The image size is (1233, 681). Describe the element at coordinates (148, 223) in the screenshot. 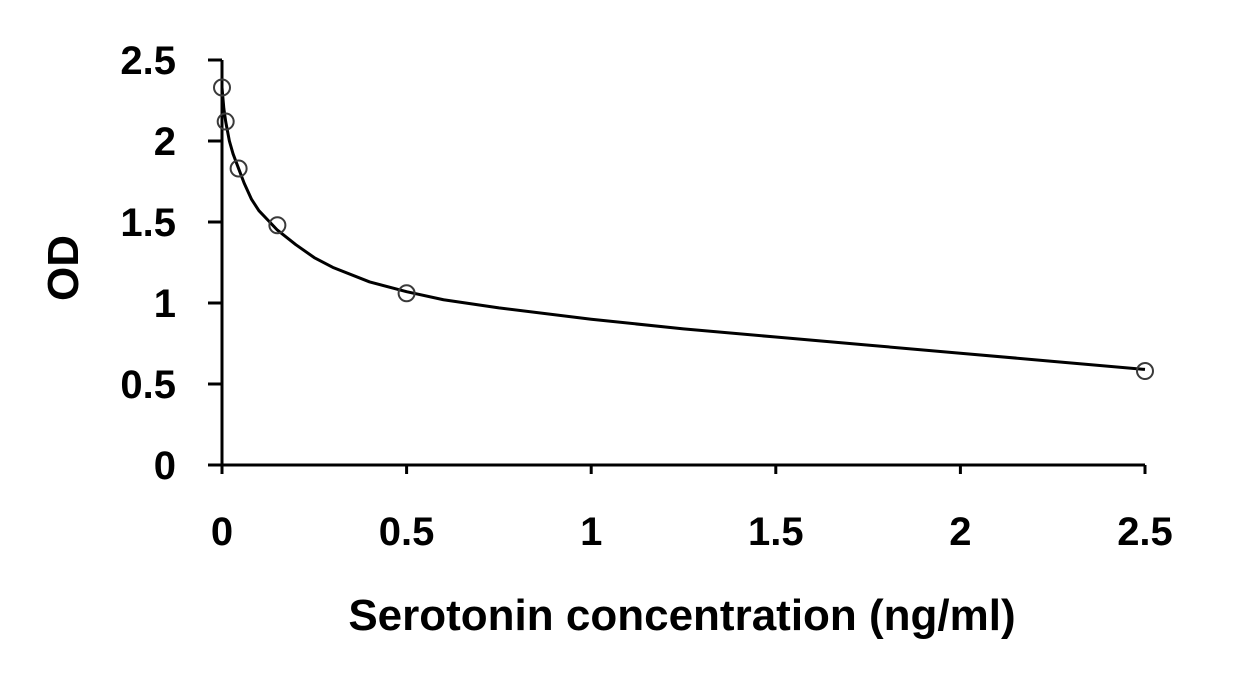

I see `y-tick-label: 1.5` at that location.